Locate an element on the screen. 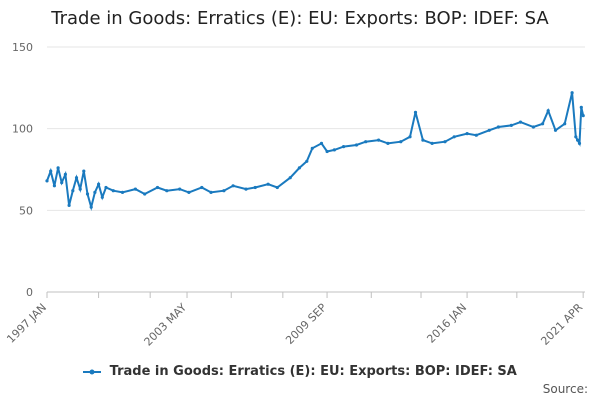 This screenshot has height=400, width=600. x-tick-label: 2009 SEP is located at coordinates (306, 324).